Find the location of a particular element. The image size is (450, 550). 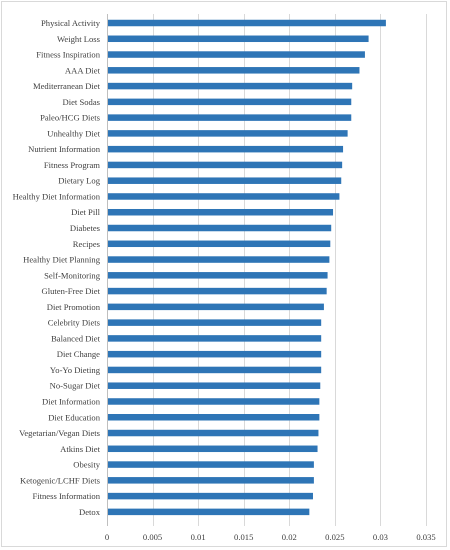

x-tick-label: 0.005 is located at coordinates (152, 537).